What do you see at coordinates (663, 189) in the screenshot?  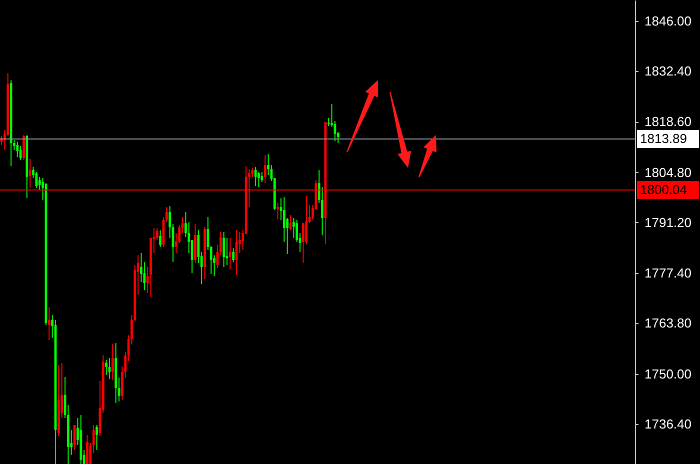 I see `ref-line-label: 1800.04` at bounding box center [663, 189].